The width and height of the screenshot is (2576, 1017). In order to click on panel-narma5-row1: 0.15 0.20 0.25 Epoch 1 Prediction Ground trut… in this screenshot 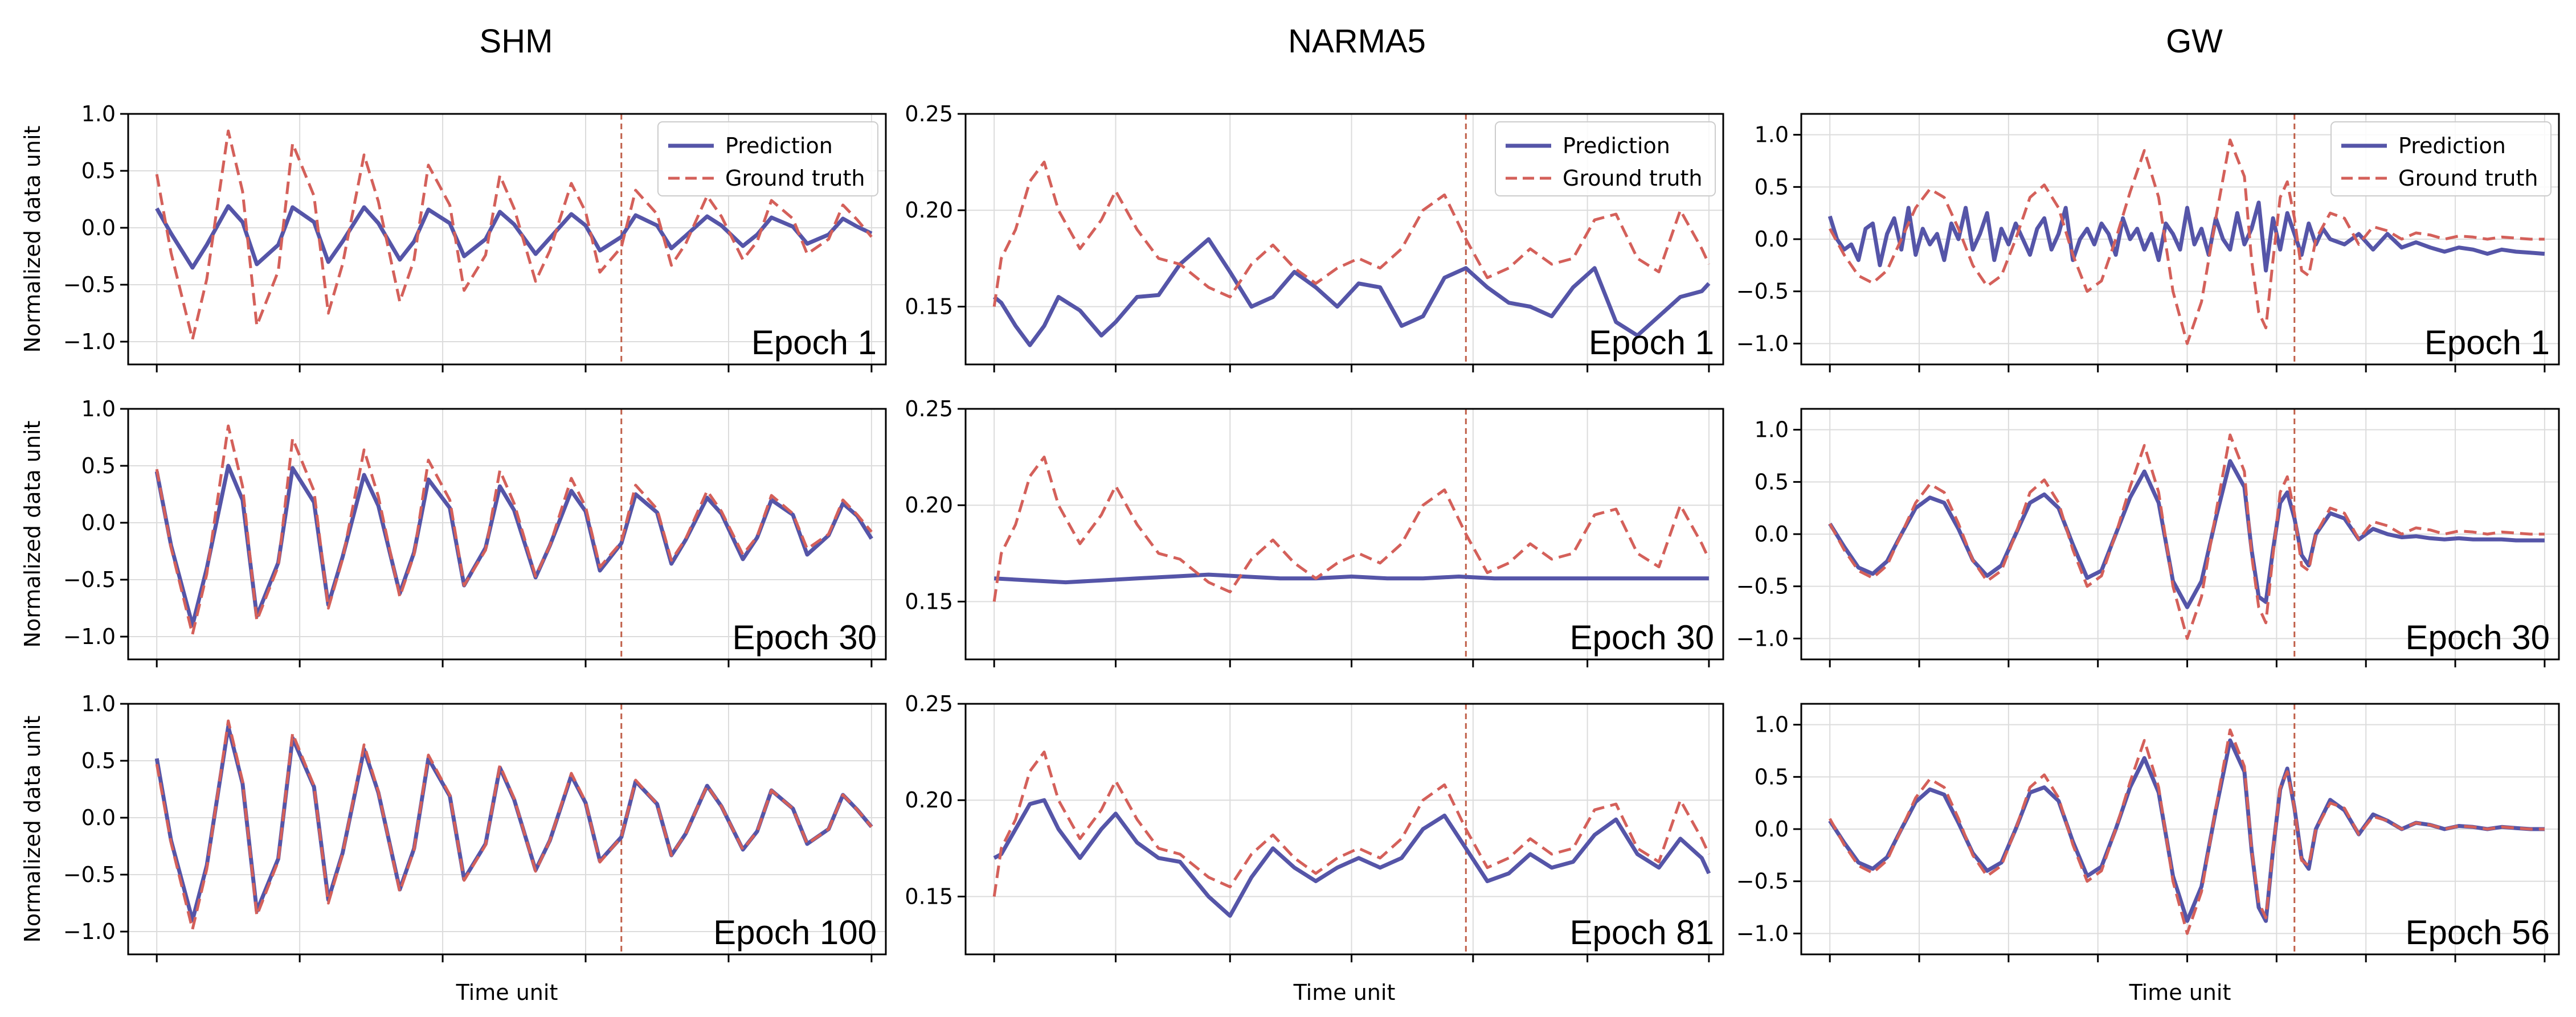, I will do `click(1314, 236)`.